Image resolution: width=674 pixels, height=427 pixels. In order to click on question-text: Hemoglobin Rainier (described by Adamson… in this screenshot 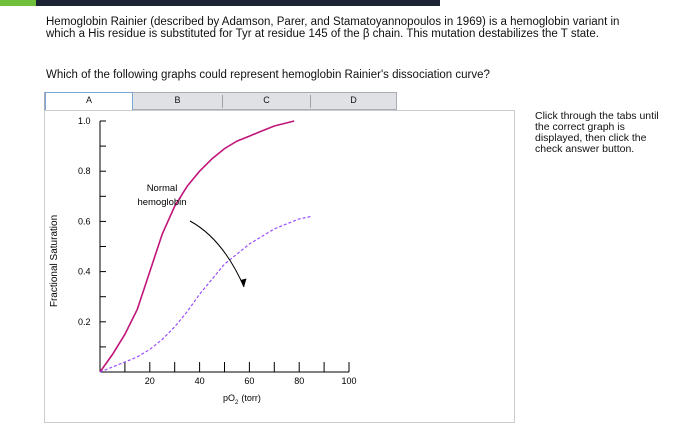, I will do `click(333, 28)`.